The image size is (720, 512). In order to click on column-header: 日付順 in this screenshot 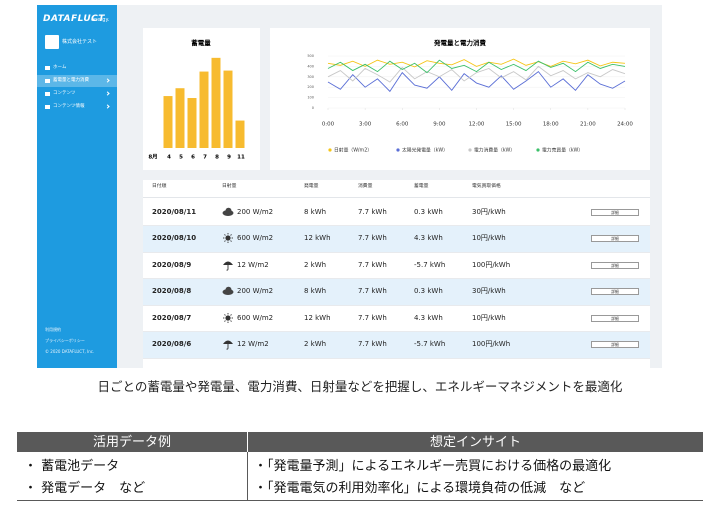, I will do `click(159, 186)`.